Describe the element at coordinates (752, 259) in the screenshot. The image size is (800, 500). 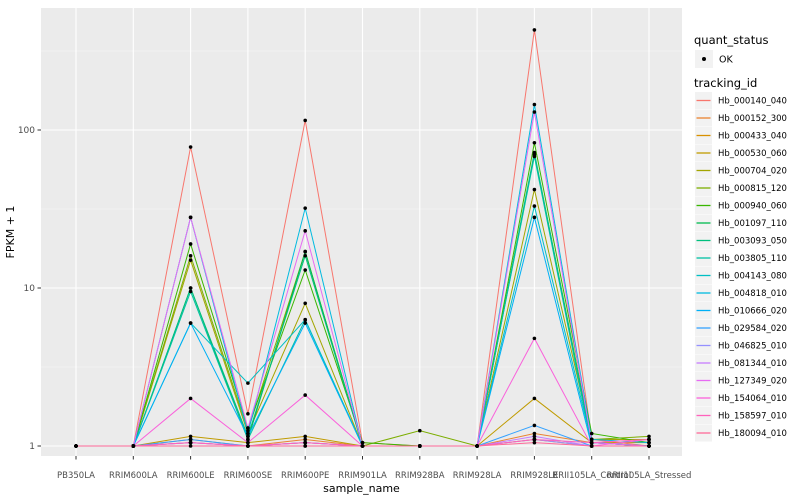
I see `legend-label: Hb_003805_110` at that location.